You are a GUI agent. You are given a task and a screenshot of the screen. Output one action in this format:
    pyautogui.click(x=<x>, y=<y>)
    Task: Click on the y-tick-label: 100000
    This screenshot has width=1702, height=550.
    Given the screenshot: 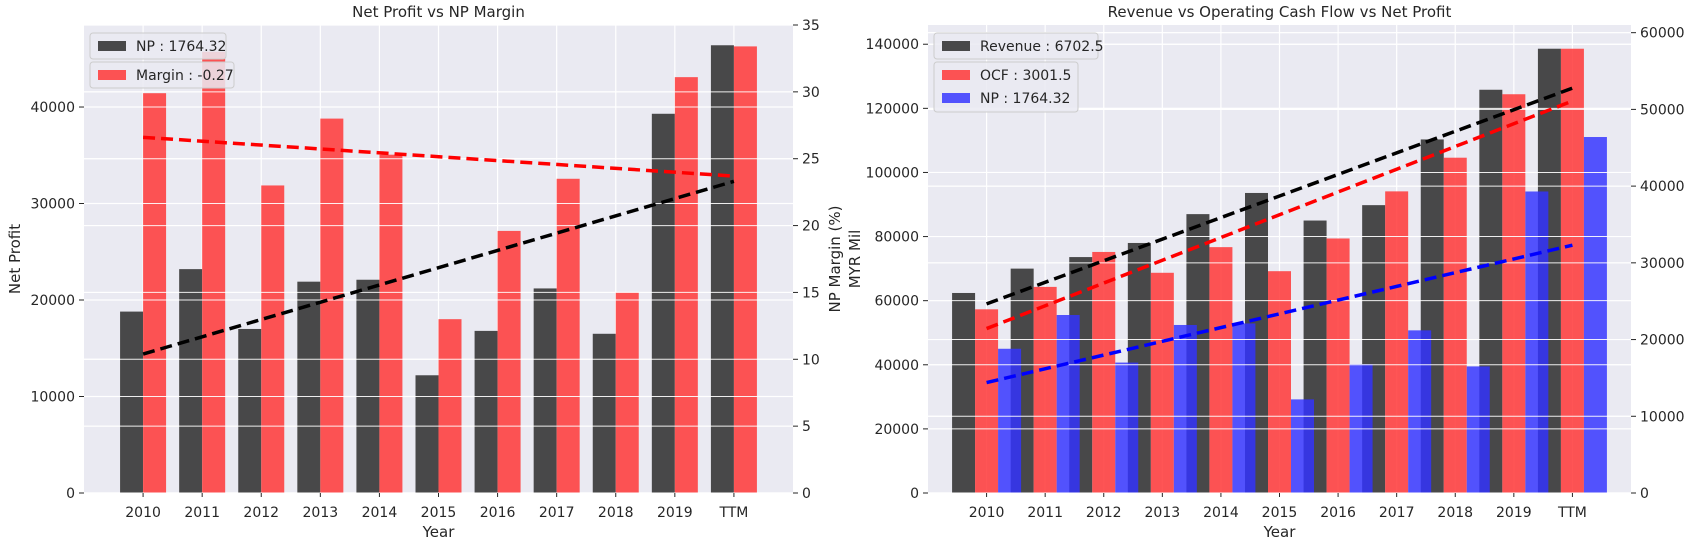 What is the action you would take?
    pyautogui.click(x=892, y=173)
    